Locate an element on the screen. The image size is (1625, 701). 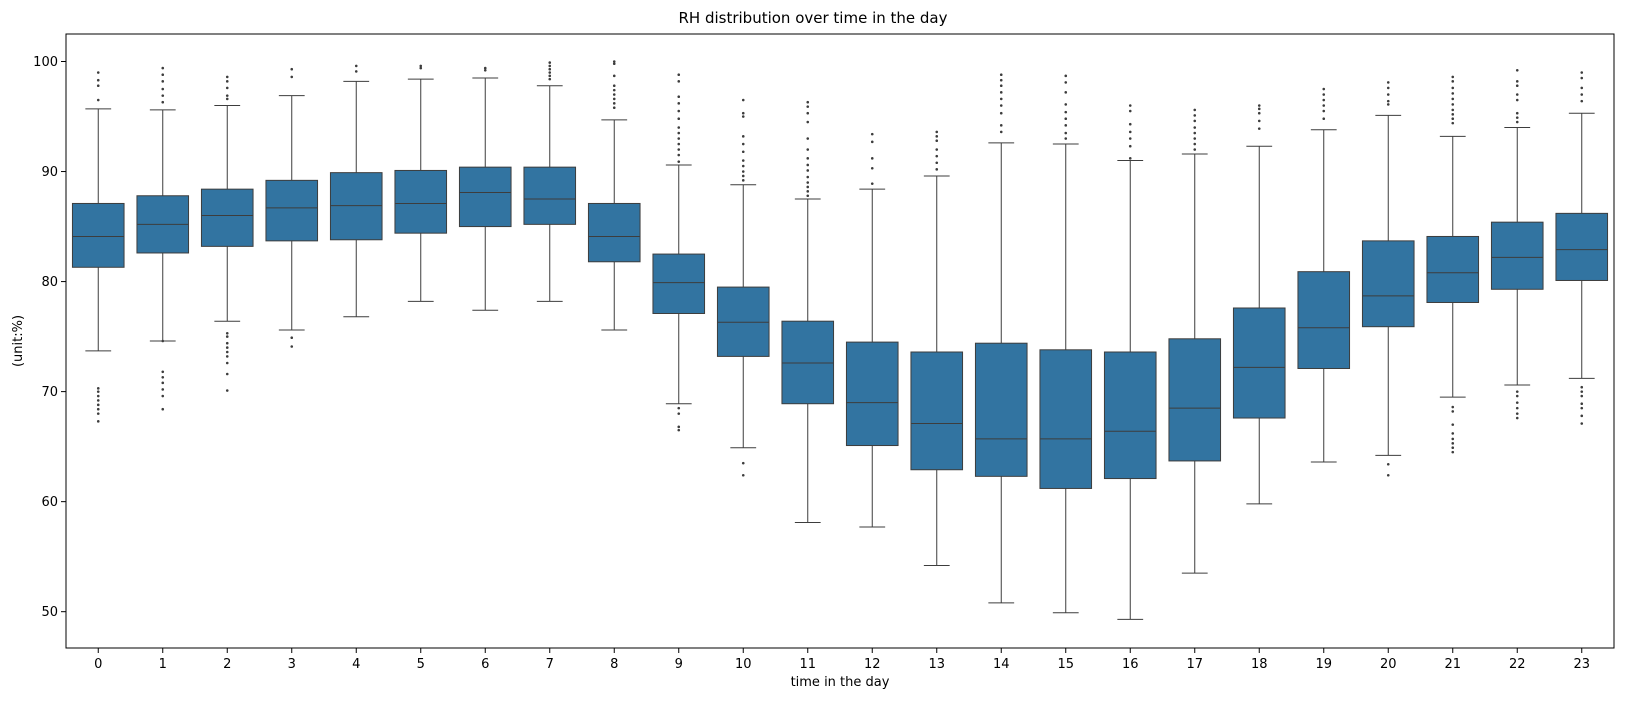
x-tick-label: 2 is located at coordinates (227, 664).